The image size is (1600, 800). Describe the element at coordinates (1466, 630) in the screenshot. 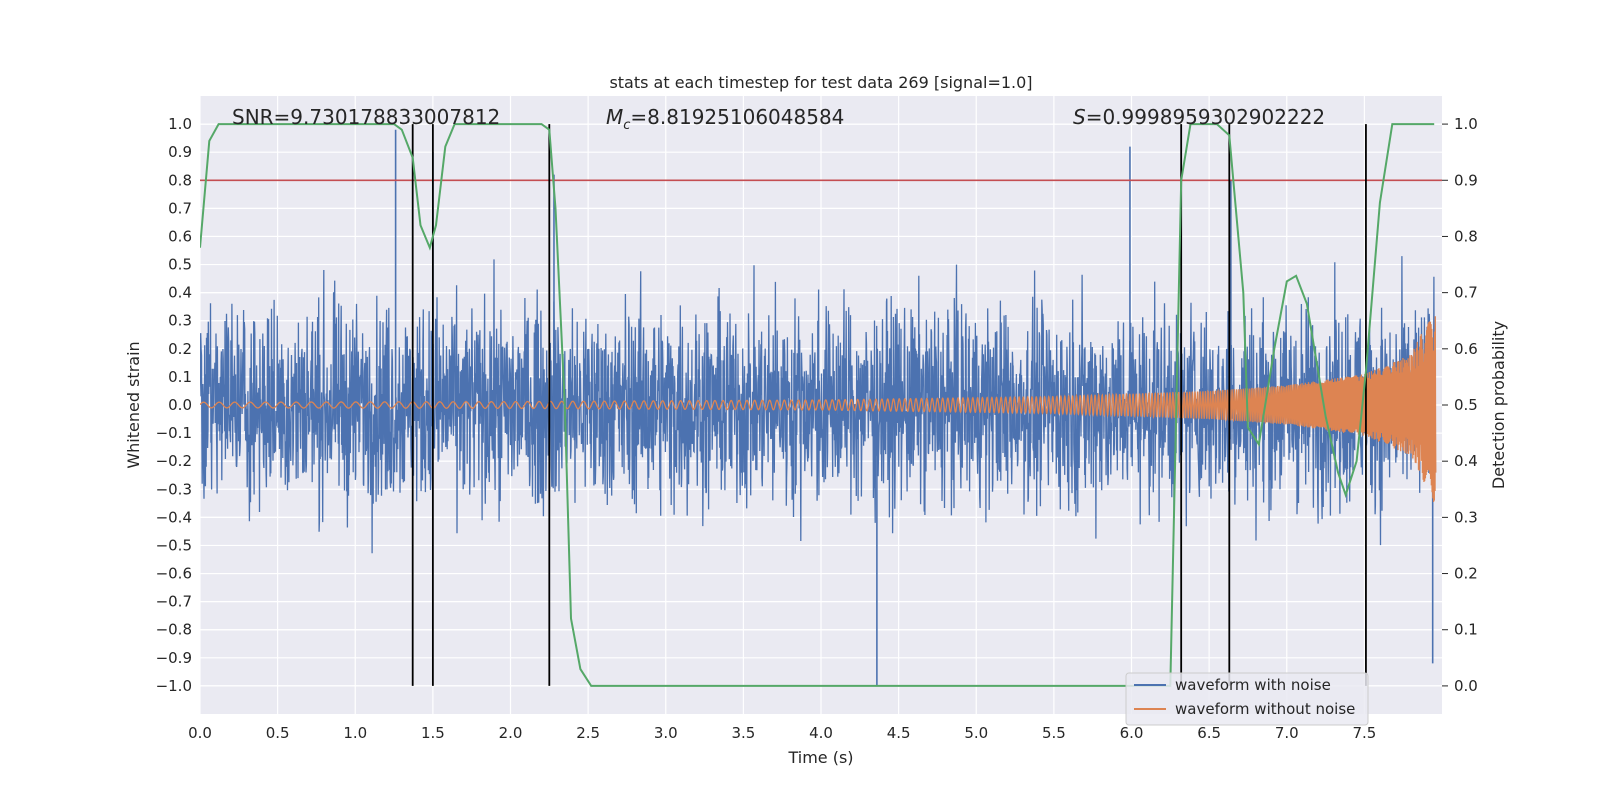

I see `y-tick-label-right: 0.1` at that location.